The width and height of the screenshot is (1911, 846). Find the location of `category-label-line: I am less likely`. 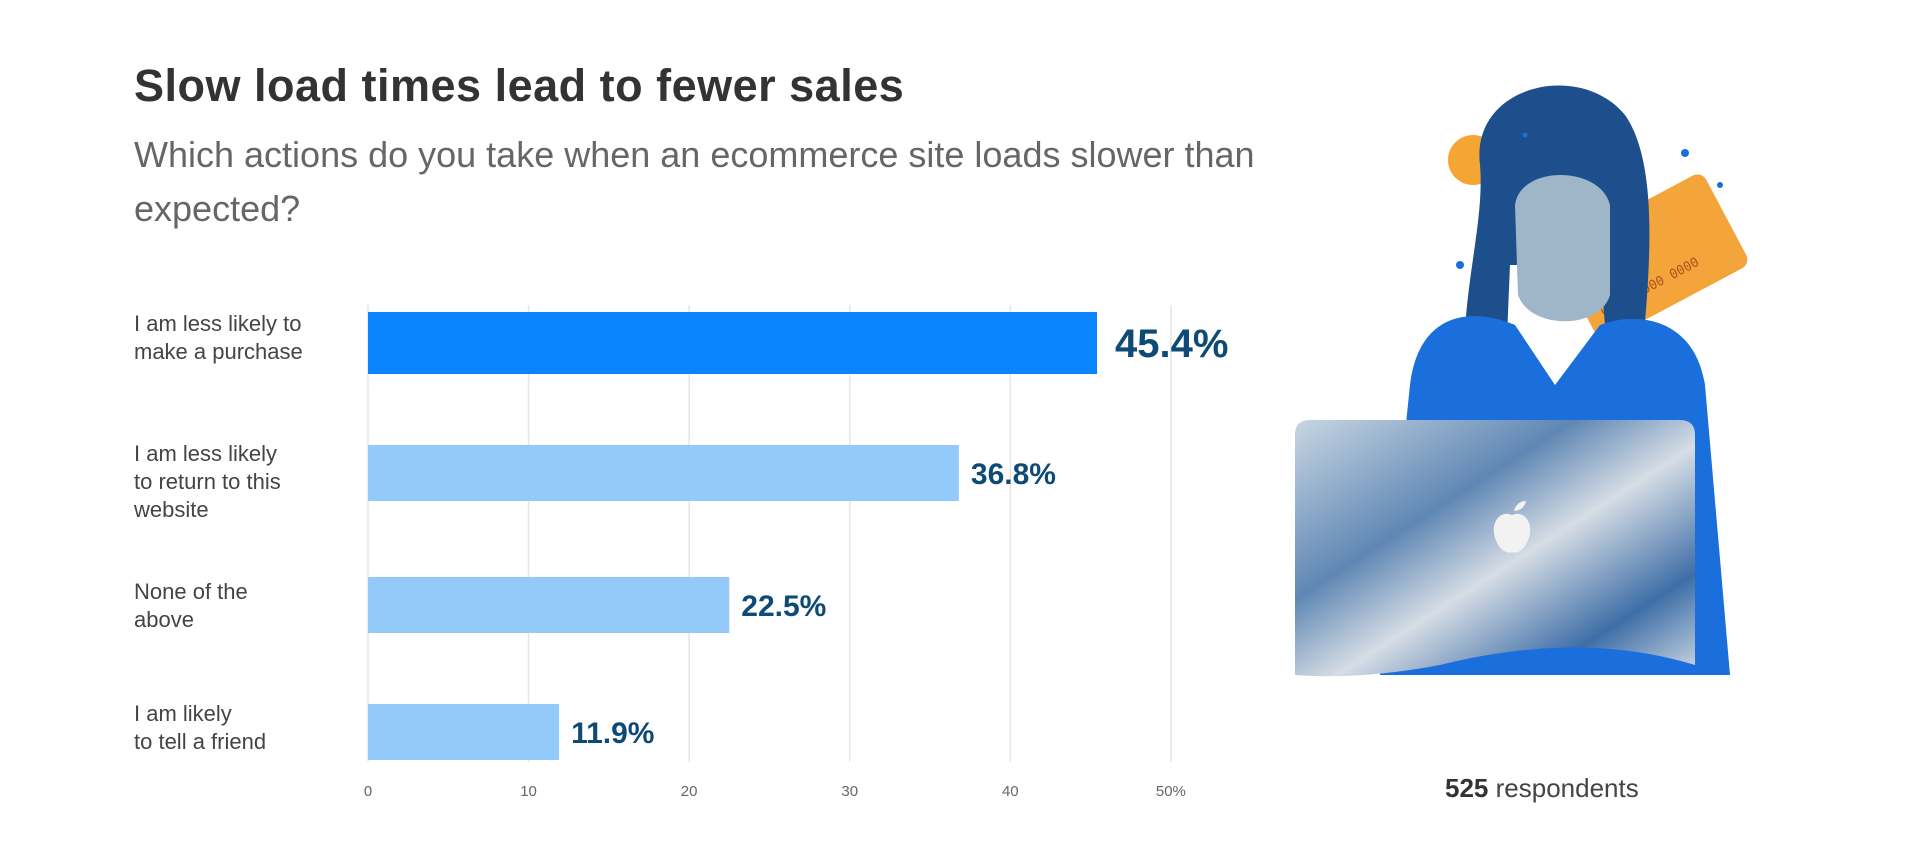

category-label-line: I am less likely is located at coordinates (206, 453).